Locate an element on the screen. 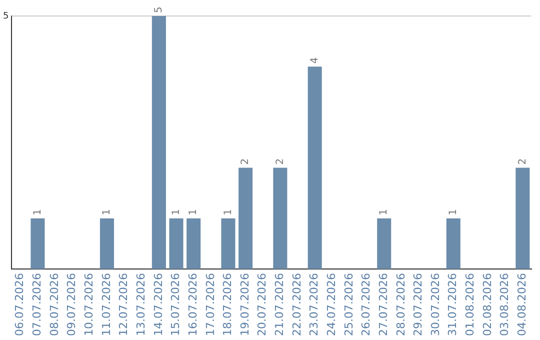 This screenshot has height=340, width=540. data-label: 5 is located at coordinates (159, 9).